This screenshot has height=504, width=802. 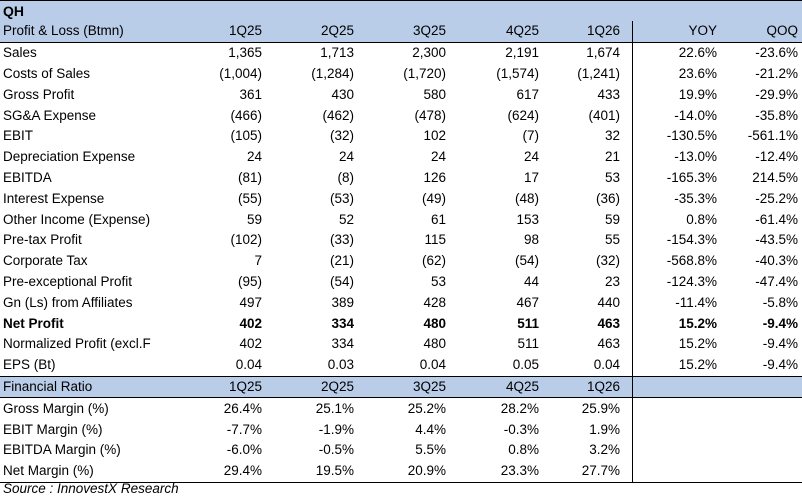 What do you see at coordinates (246, 115) in the screenshot?
I see `row-value: (466)` at bounding box center [246, 115].